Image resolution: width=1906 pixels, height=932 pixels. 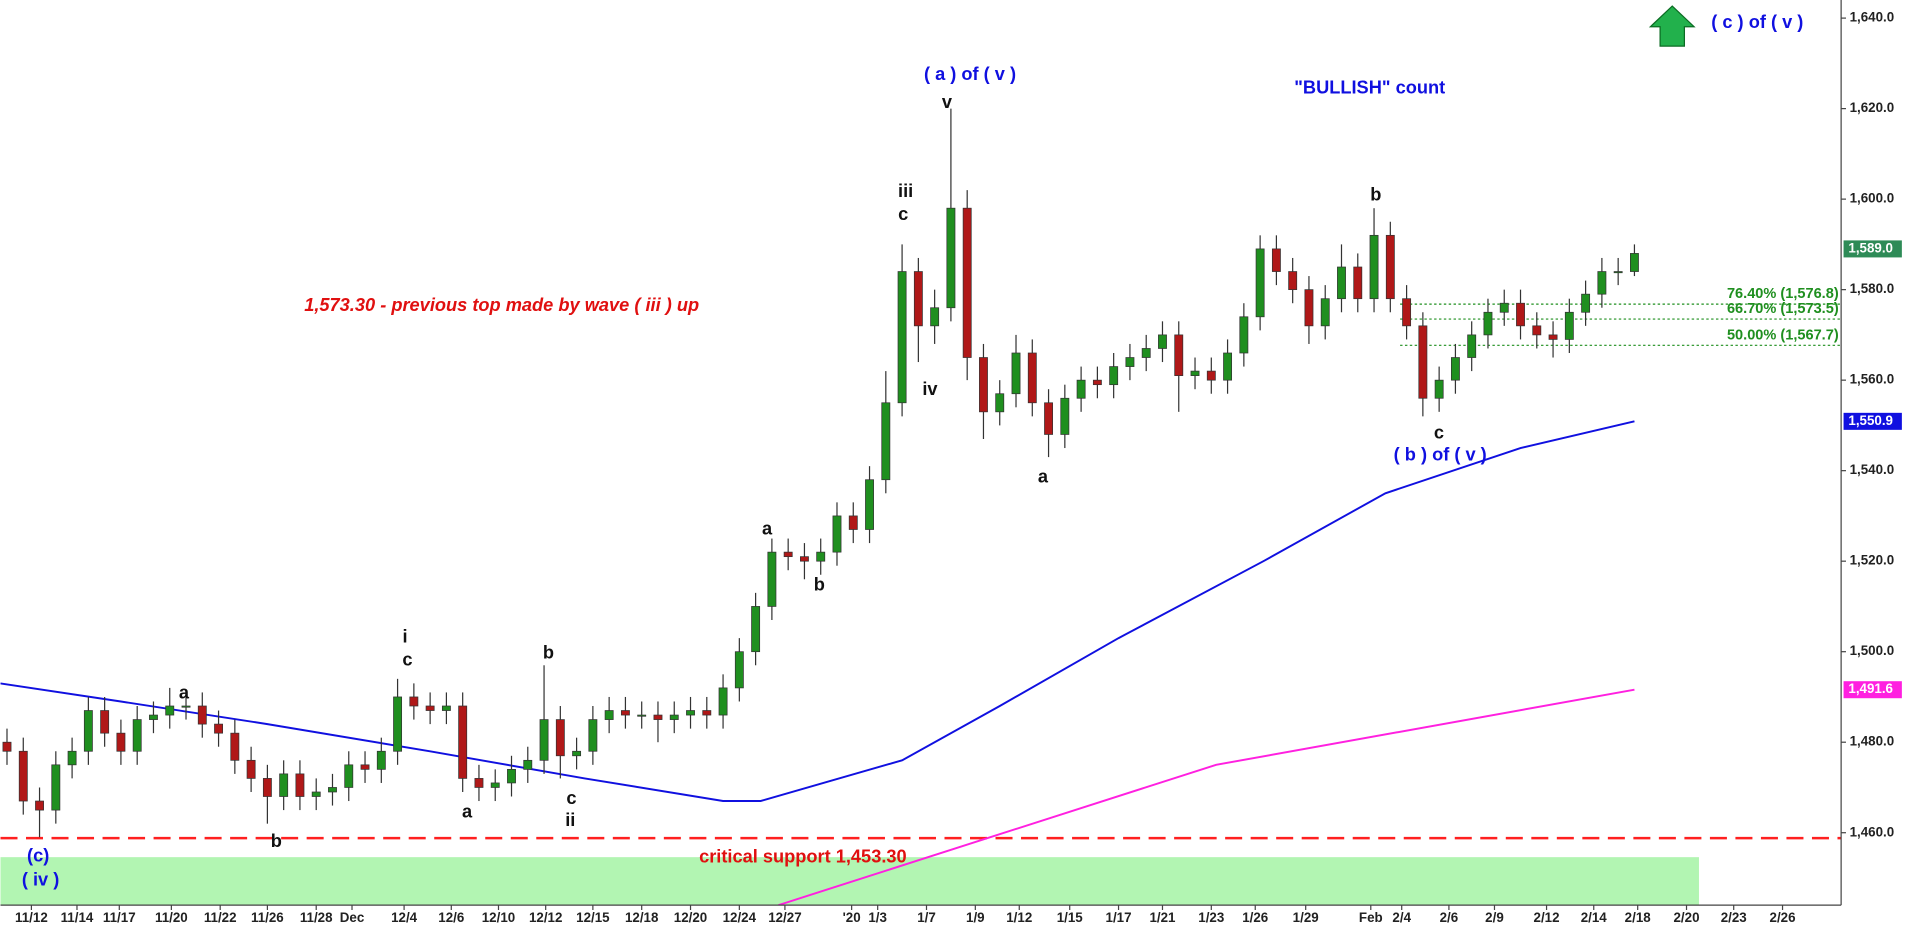 I want to click on x-tick-label: 11/14, so click(x=77, y=917).